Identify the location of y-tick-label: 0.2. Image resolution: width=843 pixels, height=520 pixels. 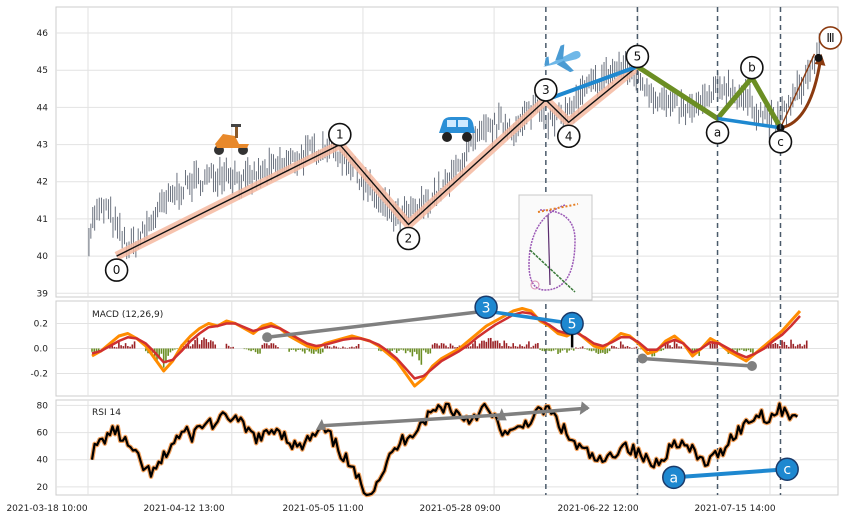
(41, 325).